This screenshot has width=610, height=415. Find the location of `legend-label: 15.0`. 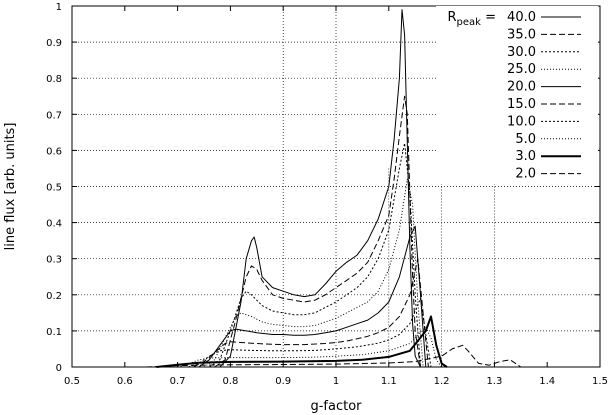

legend-label: 15.0 is located at coordinates (521, 104).